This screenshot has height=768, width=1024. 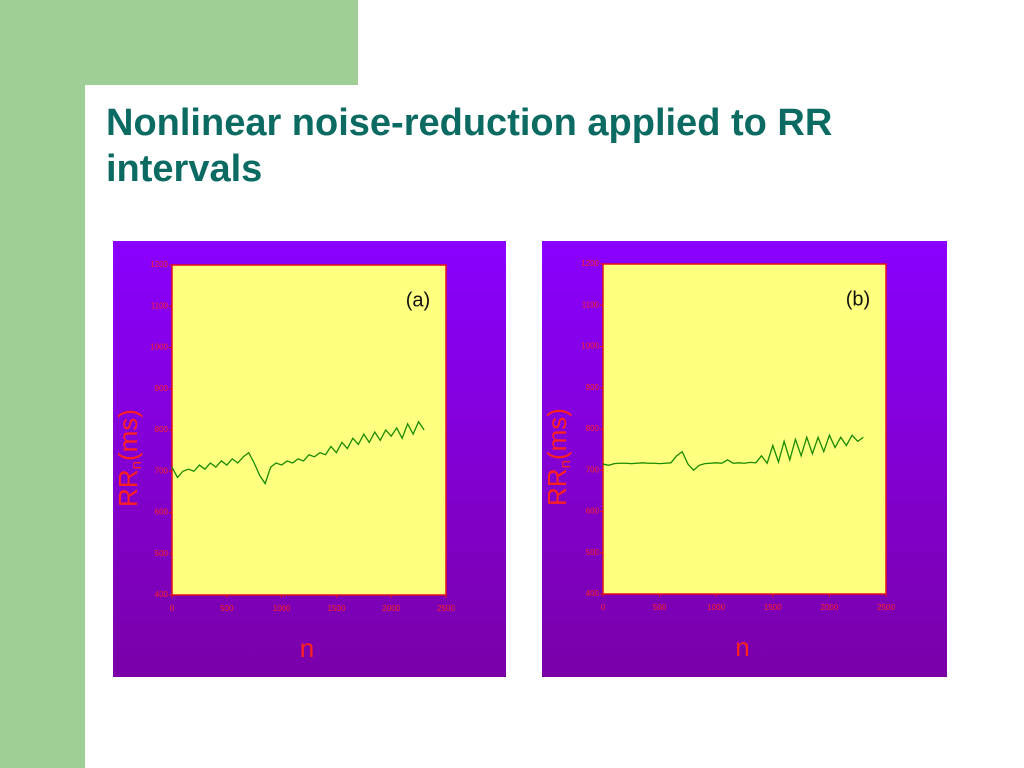 I want to click on green-band, so click(x=42, y=384).